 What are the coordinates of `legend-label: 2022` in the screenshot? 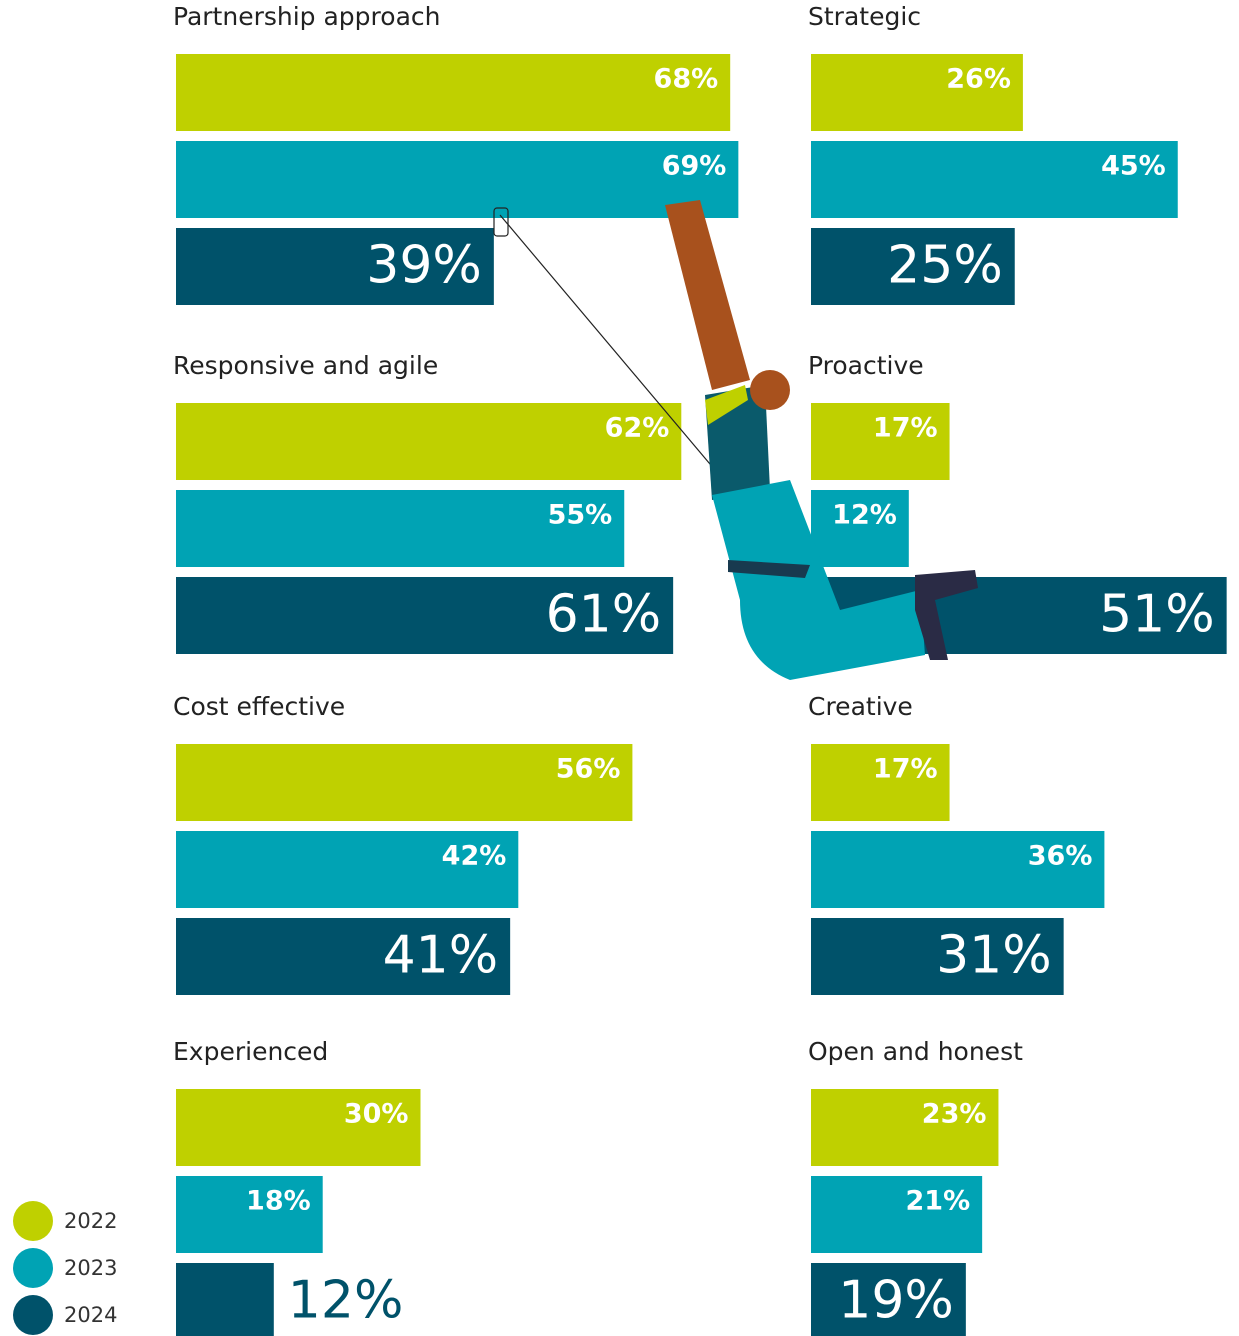 It's located at (90, 1221).